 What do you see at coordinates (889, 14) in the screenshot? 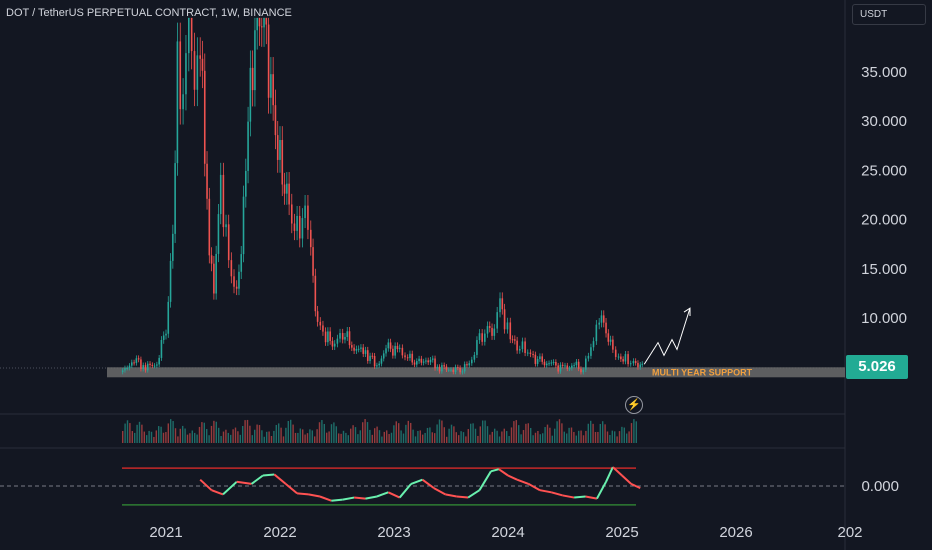
I see `currency-selector: USDT` at bounding box center [889, 14].